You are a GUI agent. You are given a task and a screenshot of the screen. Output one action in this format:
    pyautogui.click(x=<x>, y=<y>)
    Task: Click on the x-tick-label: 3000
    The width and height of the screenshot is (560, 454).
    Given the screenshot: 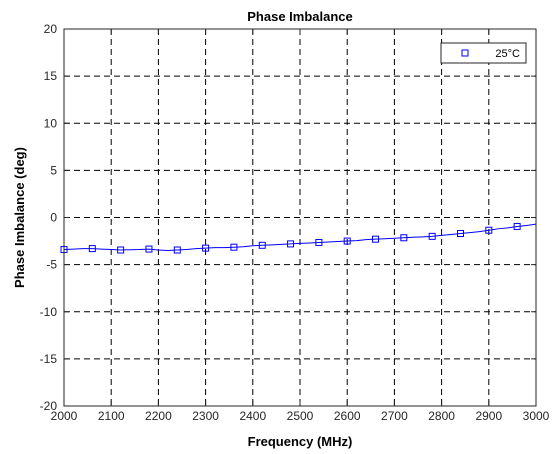 What is the action you would take?
    pyautogui.click(x=536, y=416)
    